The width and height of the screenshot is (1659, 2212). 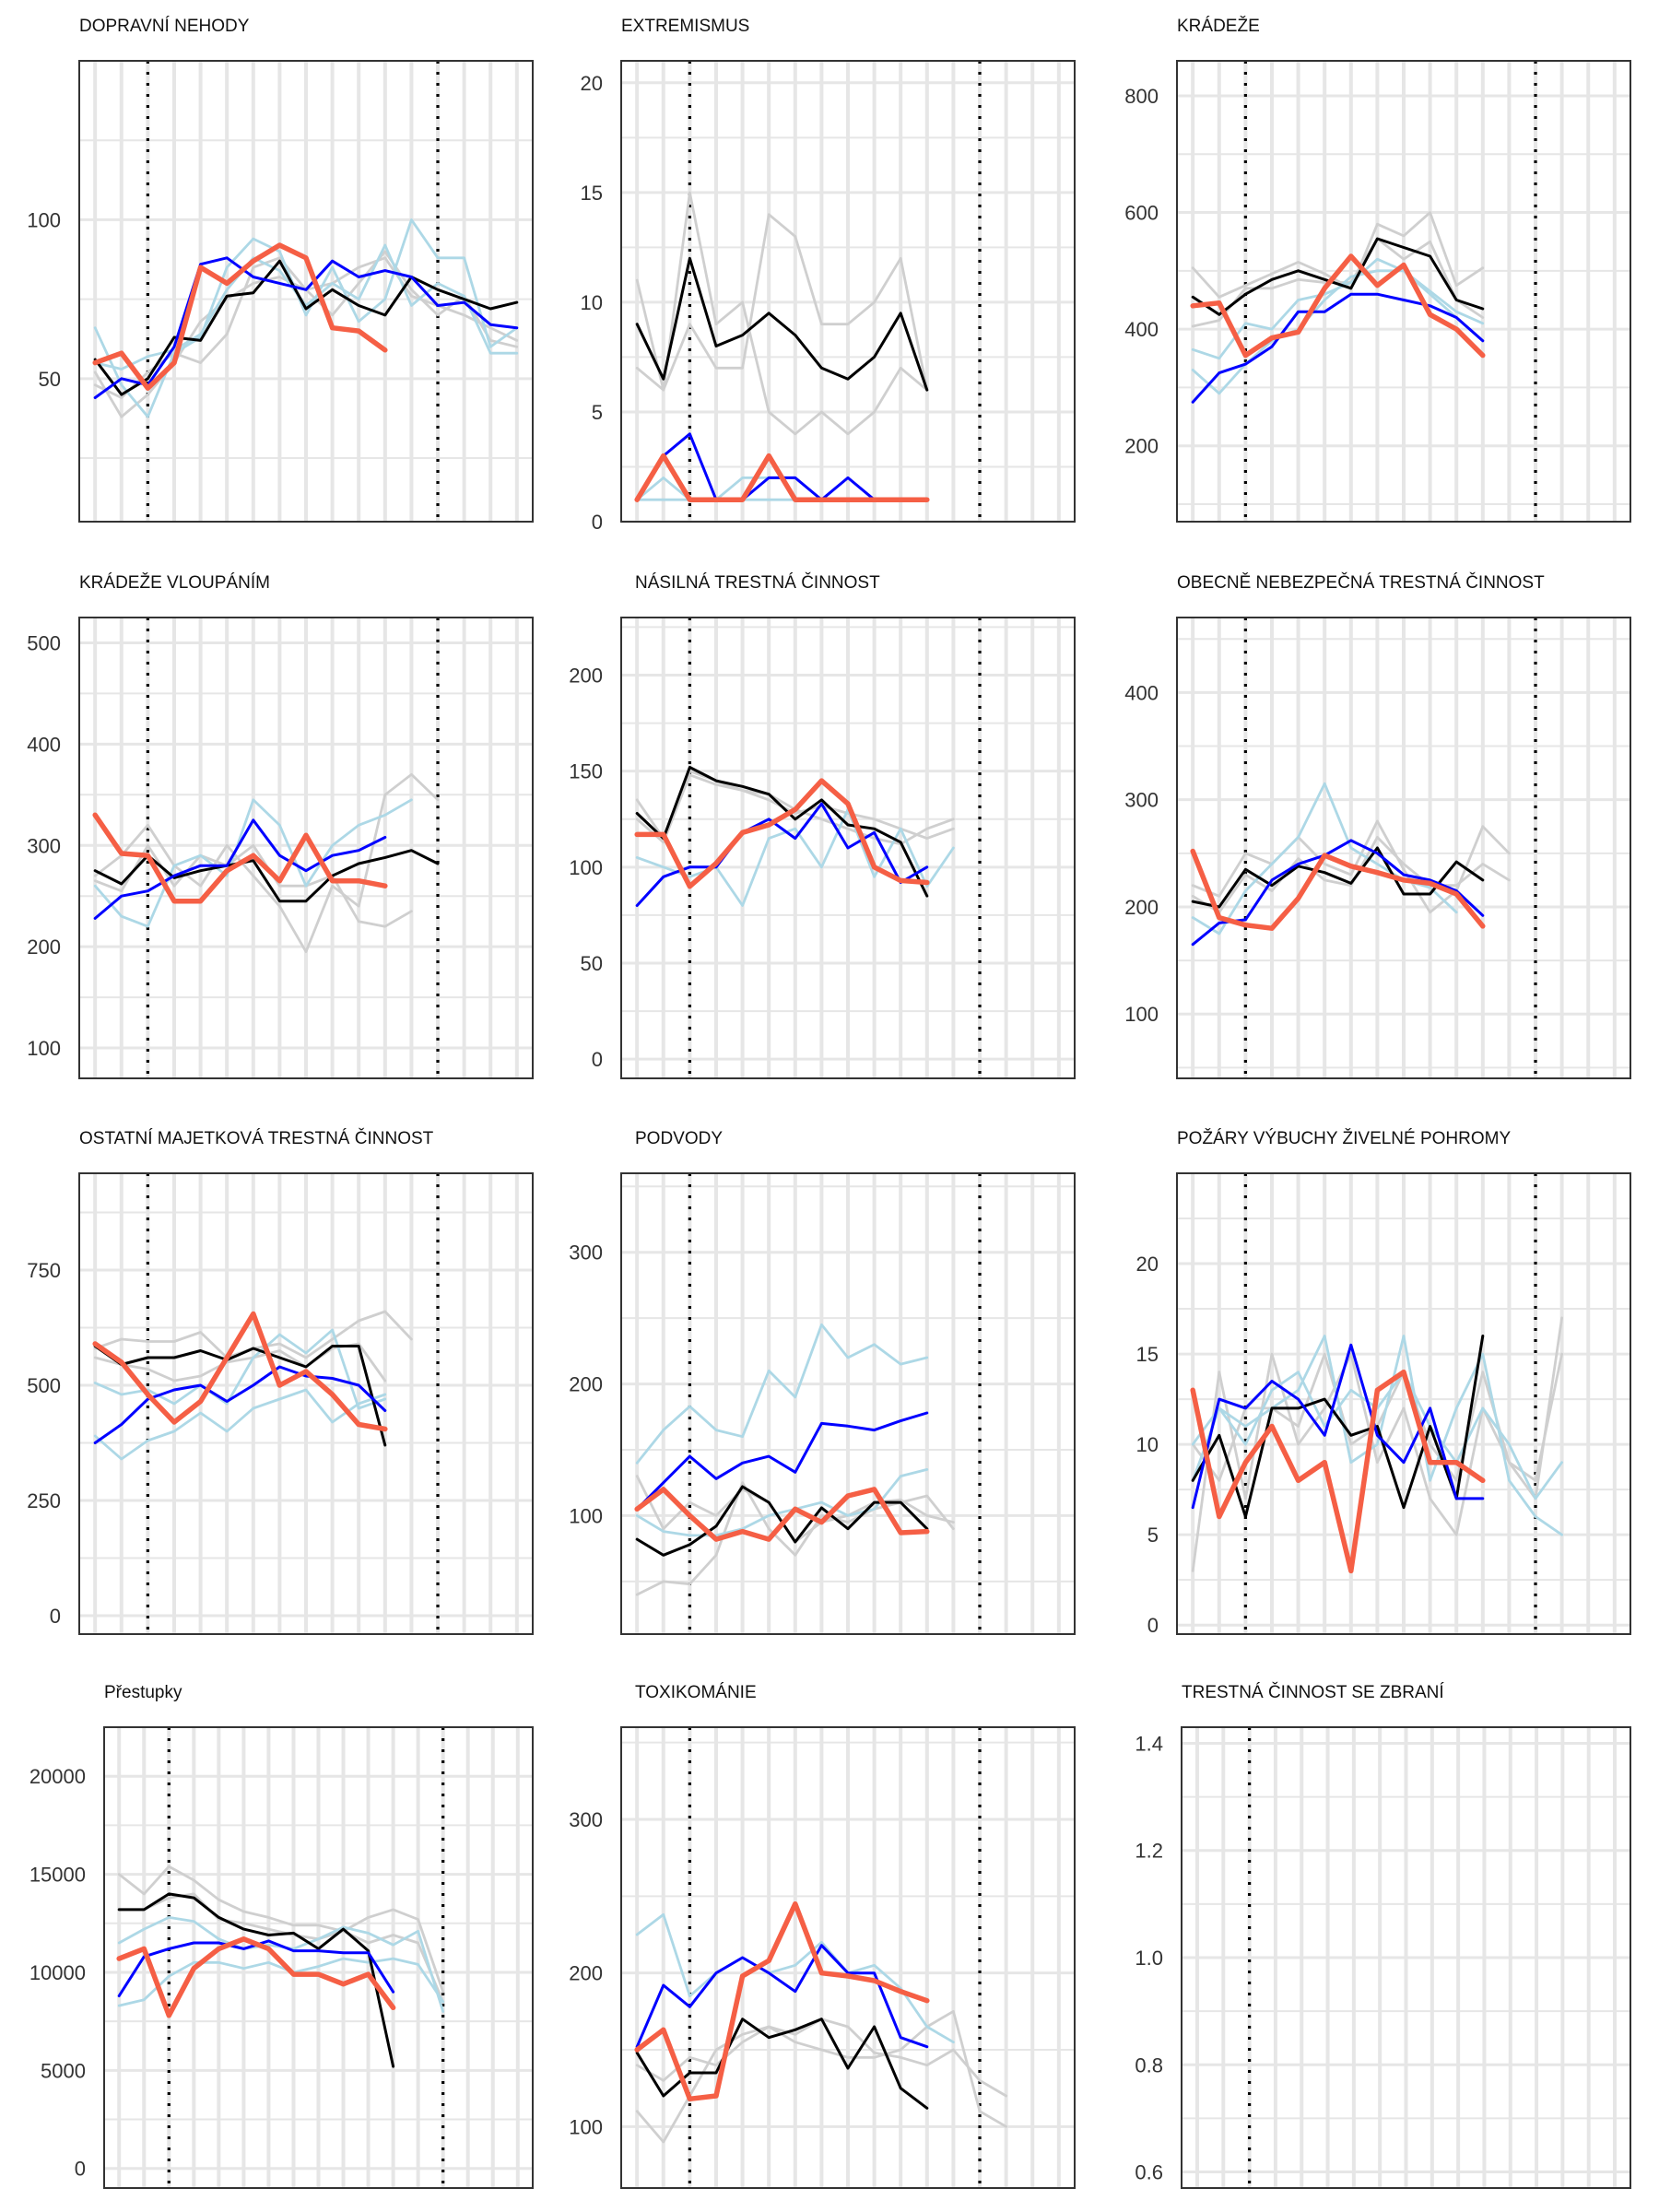 I want to click on plot-area: 100 200 300, so click(x=822, y=1403).